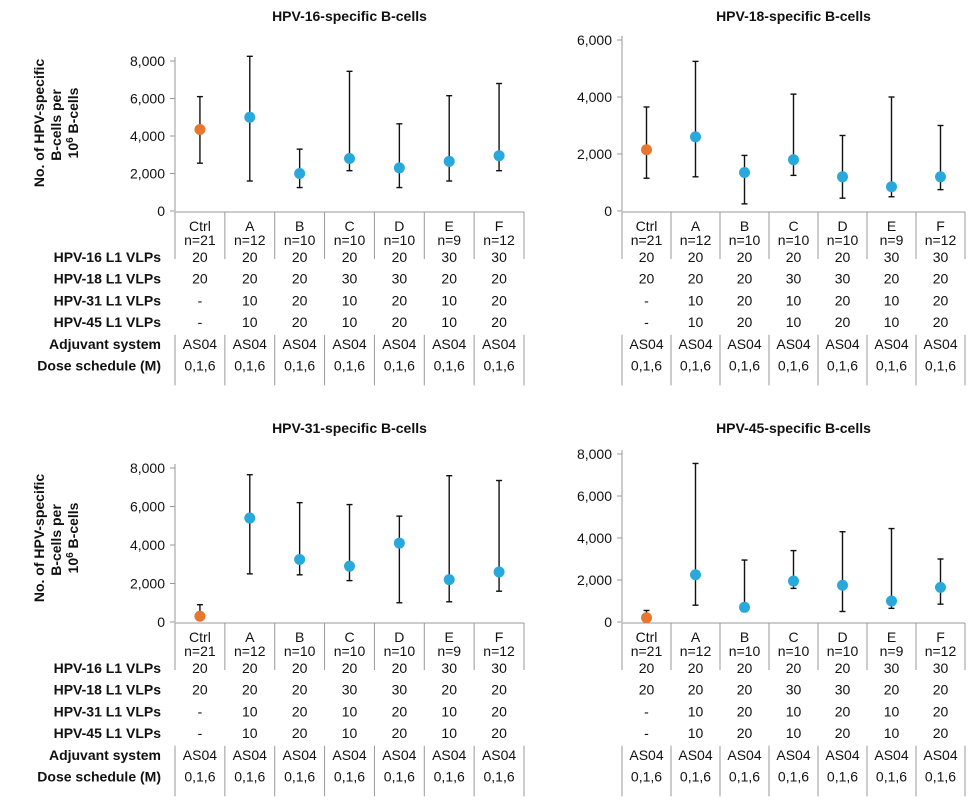  I want to click on chart-title: HPV-18-specific B-cells, so click(793, 16).